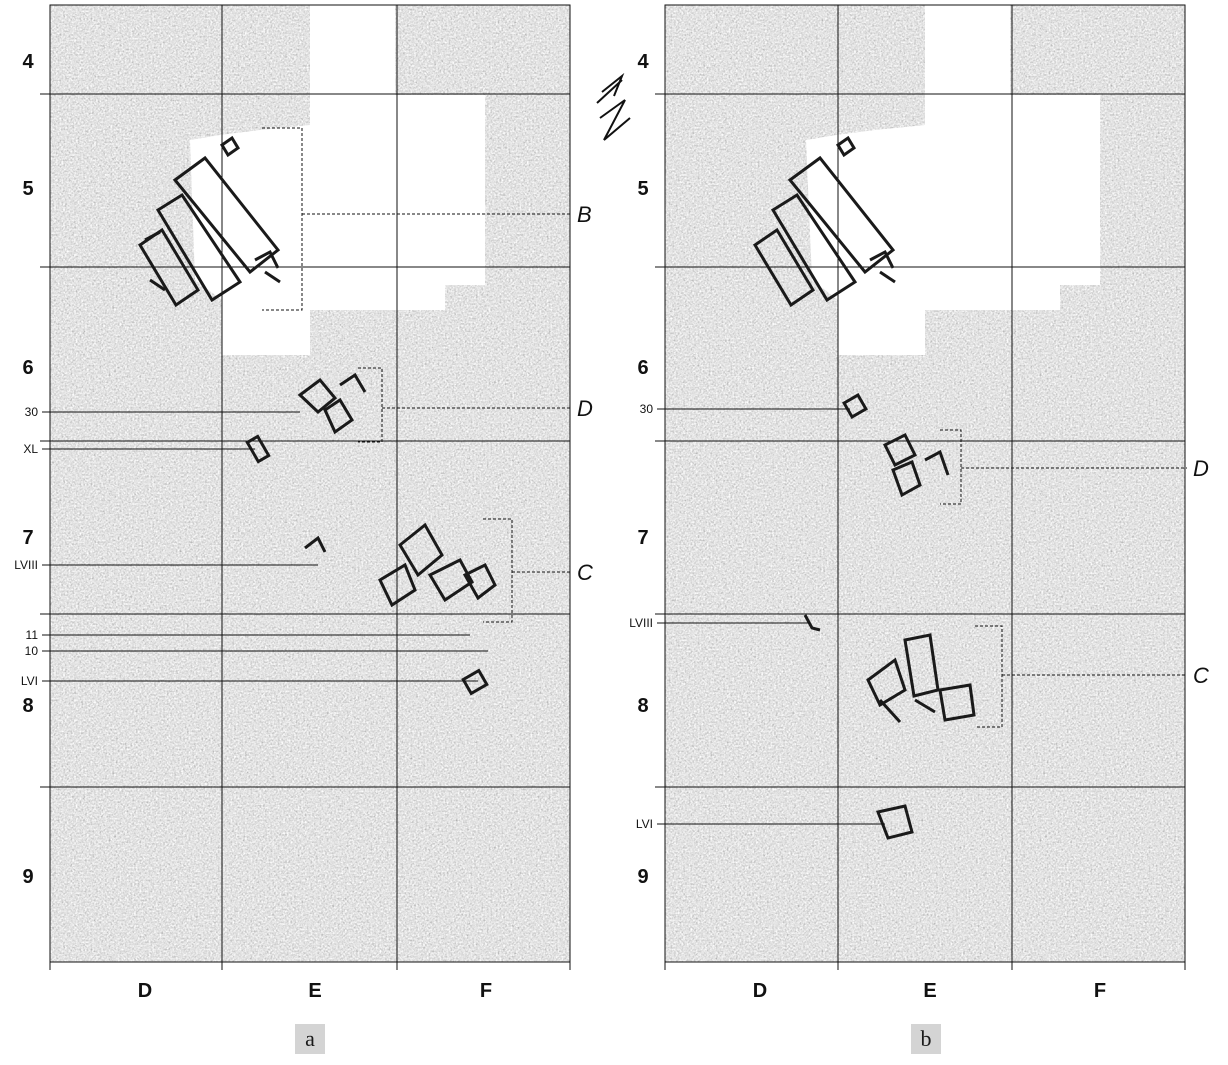  I want to click on building-outlines, so click(864, 487).